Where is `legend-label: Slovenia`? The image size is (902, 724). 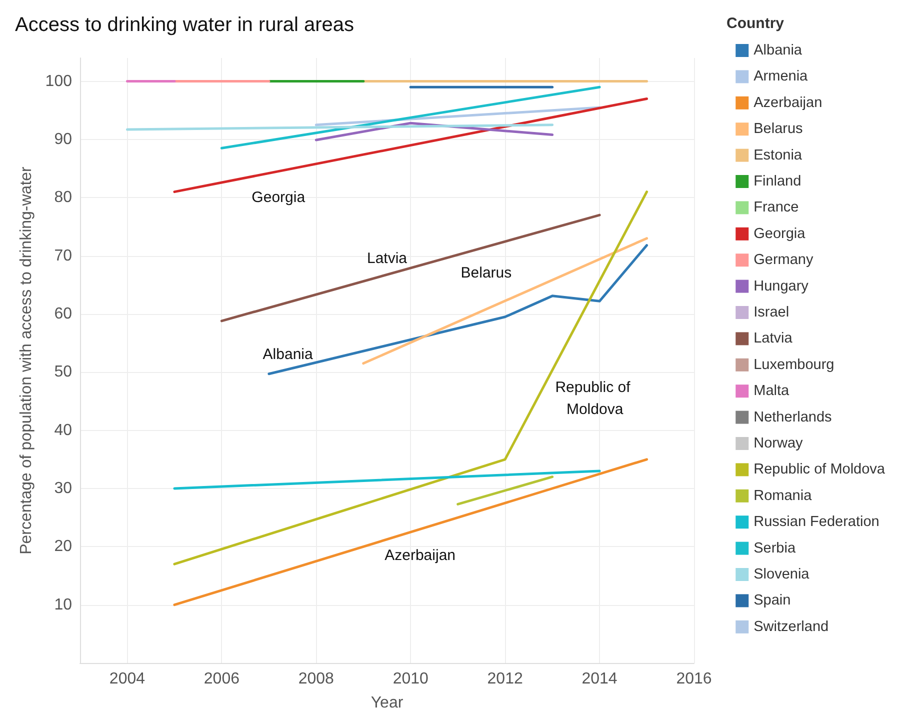 legend-label: Slovenia is located at coordinates (782, 574).